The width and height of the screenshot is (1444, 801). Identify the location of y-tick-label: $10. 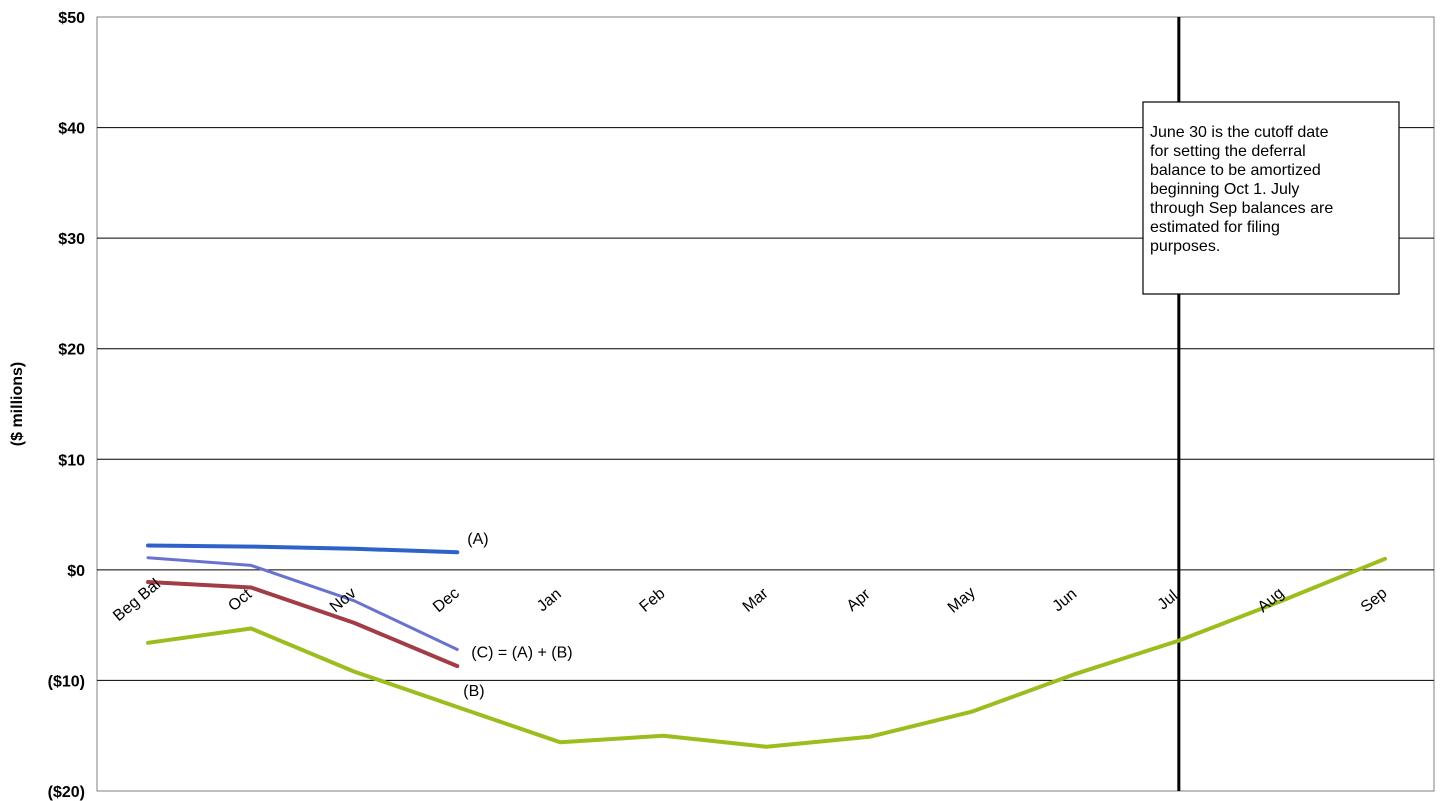
(71, 460).